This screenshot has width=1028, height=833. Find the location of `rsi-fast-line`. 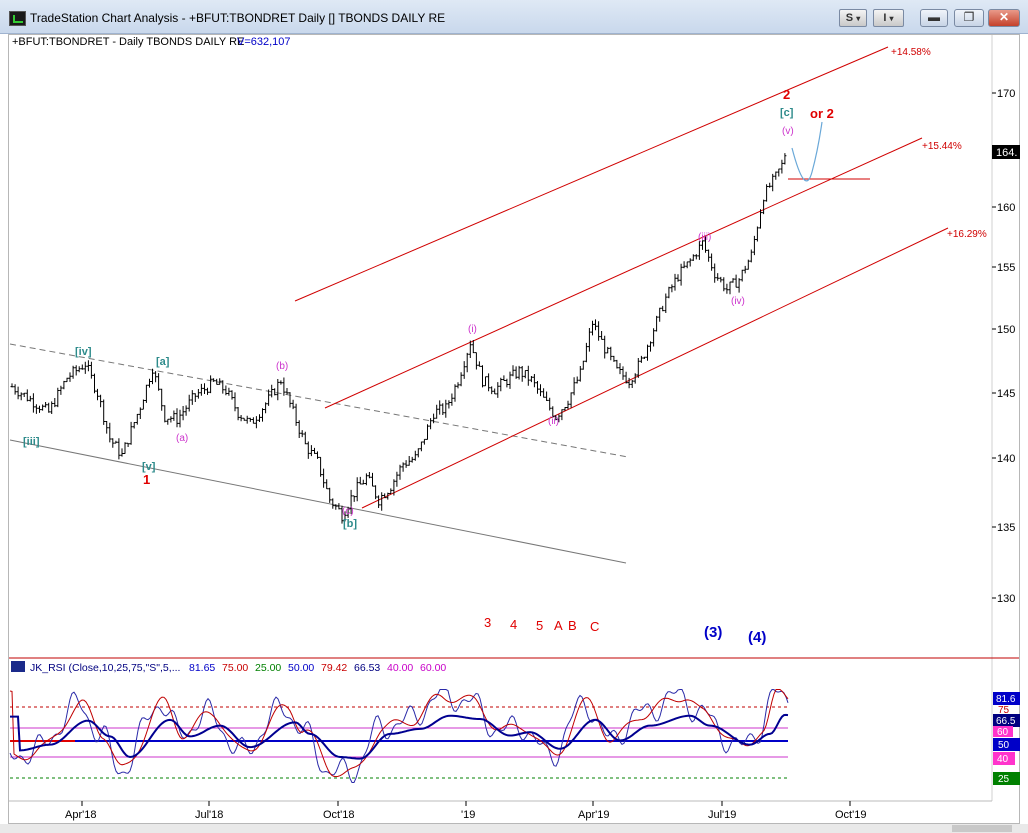

rsi-fast-line is located at coordinates (399, 735).